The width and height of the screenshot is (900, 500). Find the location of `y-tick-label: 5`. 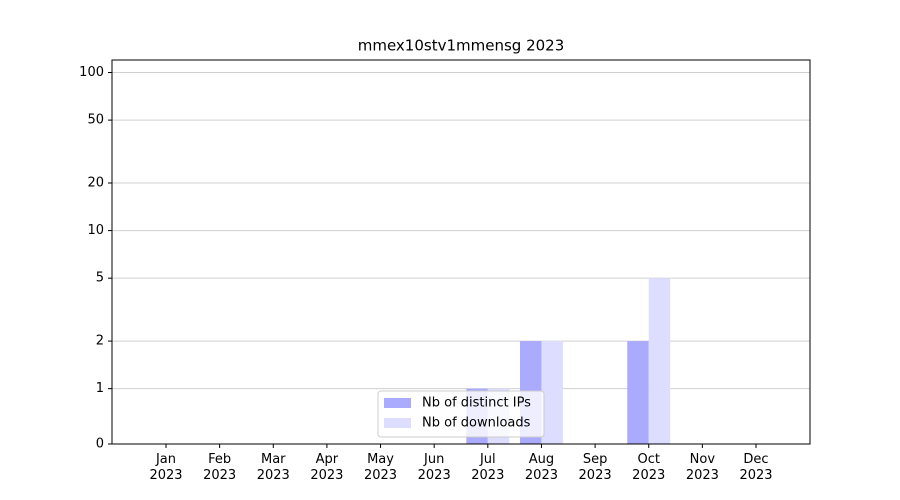

y-tick-label: 5 is located at coordinates (100, 278).